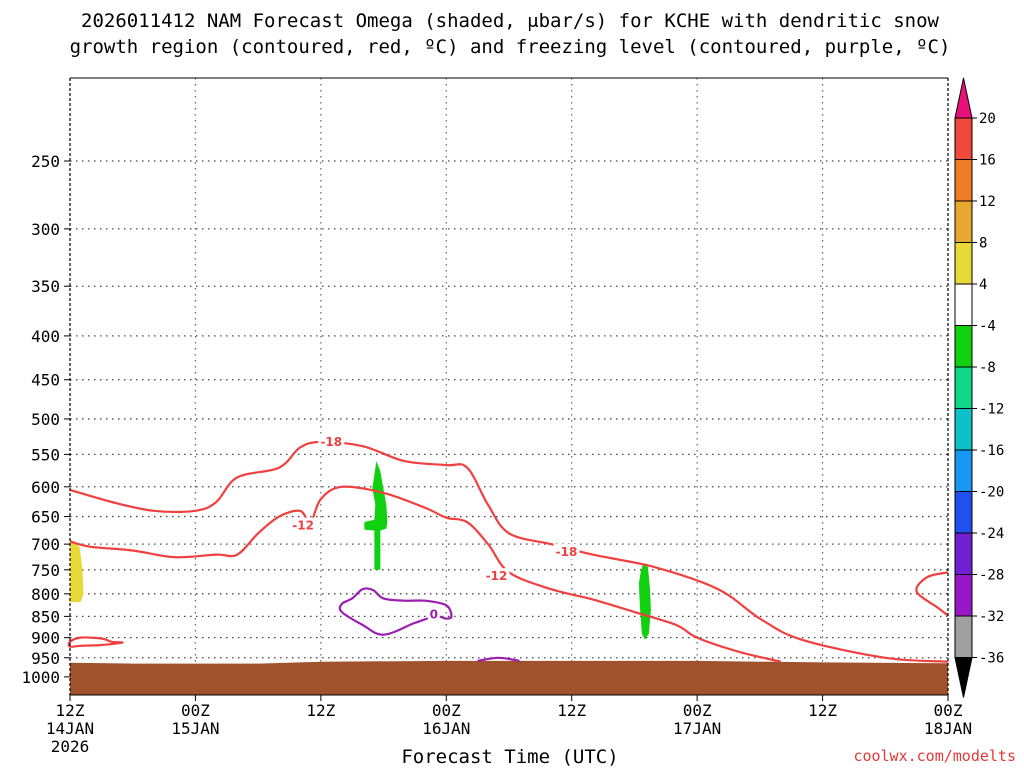 The width and height of the screenshot is (1024, 768). I want to click on y-tick-label: 600, so click(45, 487).